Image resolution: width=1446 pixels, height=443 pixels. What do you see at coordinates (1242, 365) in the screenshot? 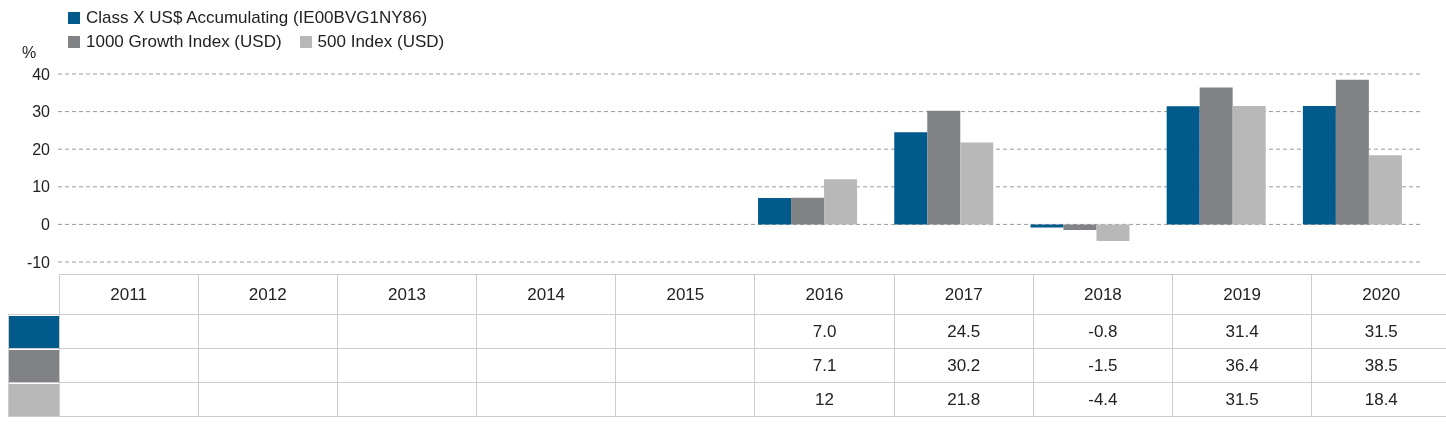
I see `data-label: 36.4` at bounding box center [1242, 365].